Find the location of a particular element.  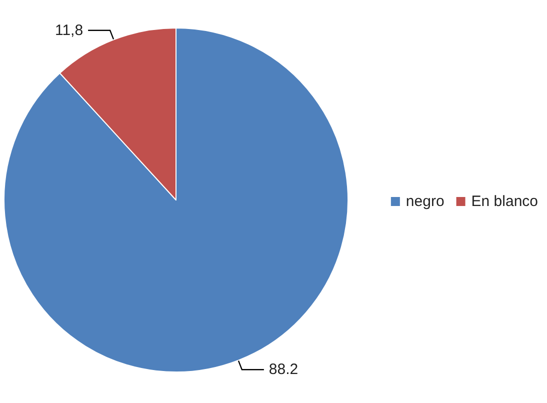

legend-label: En blanco is located at coordinates (504, 201).